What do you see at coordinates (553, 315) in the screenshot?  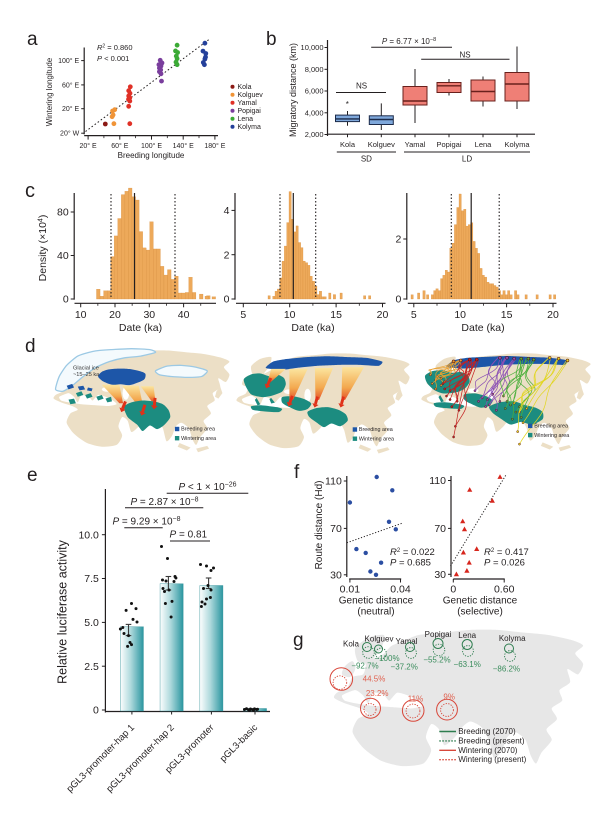 I see `svg-text: 20` at bounding box center [553, 315].